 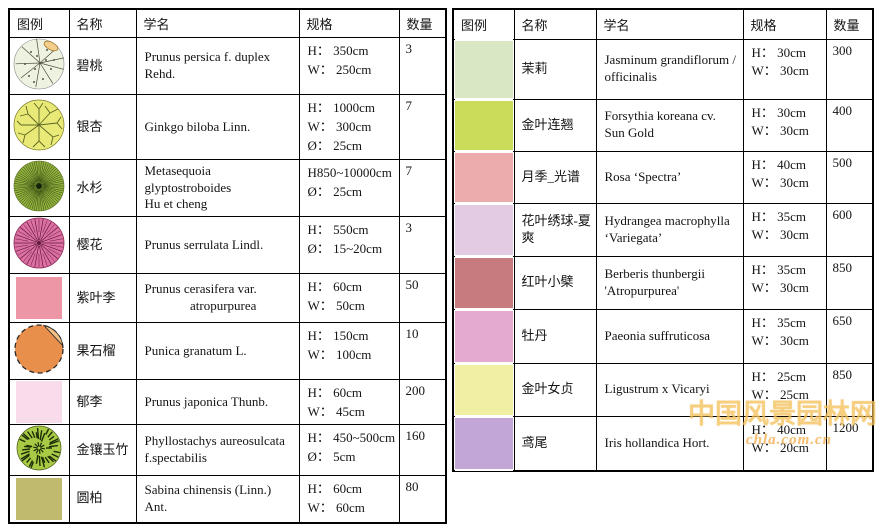 I want to click on latin-name-cell: Prunus serrulata Lindl., so click(x=217, y=245).